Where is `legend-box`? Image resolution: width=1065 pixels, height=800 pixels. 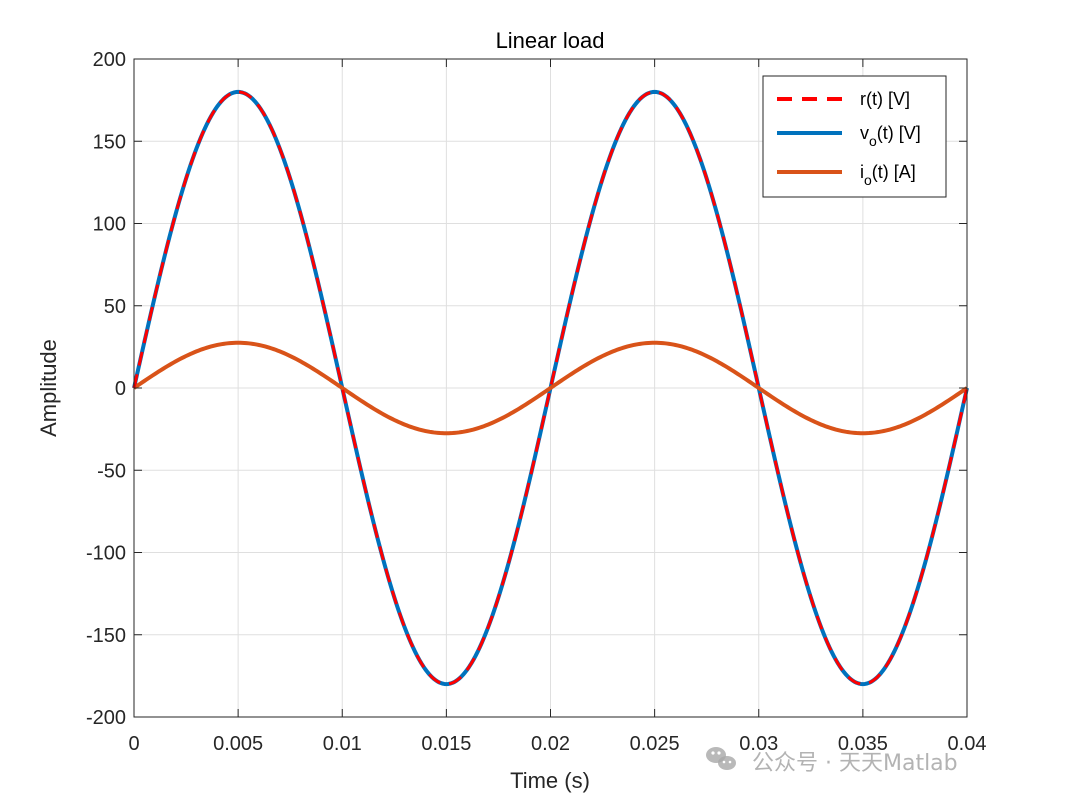 legend-box is located at coordinates (854, 136).